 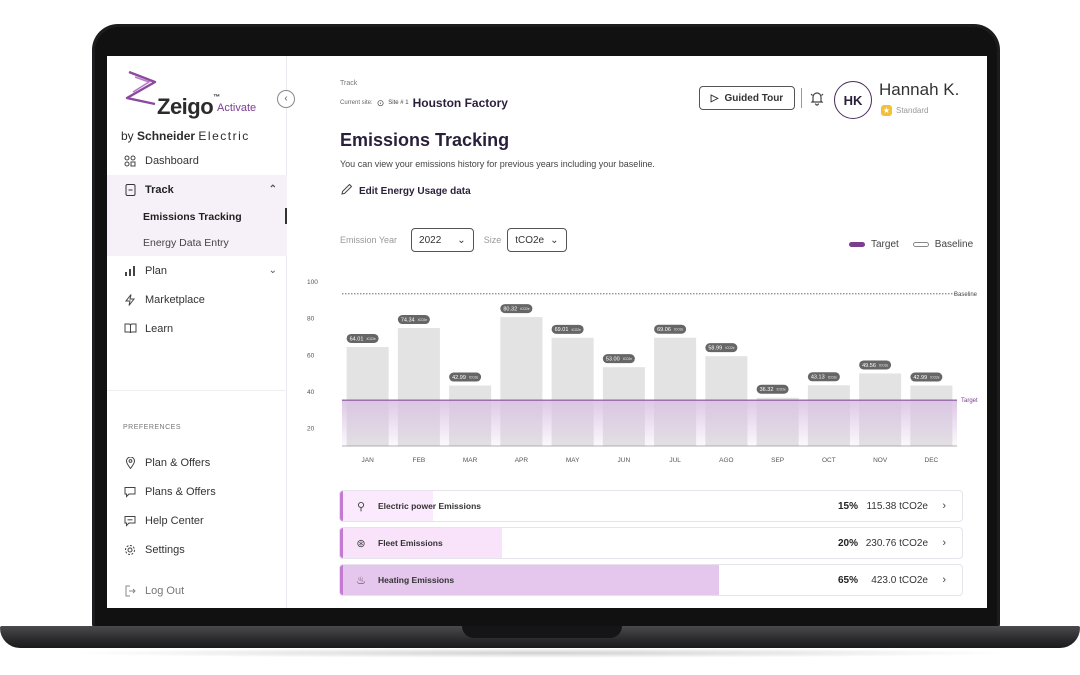 What do you see at coordinates (904, 110) in the screenshot?
I see `user-plan: ★ Standard` at bounding box center [904, 110].